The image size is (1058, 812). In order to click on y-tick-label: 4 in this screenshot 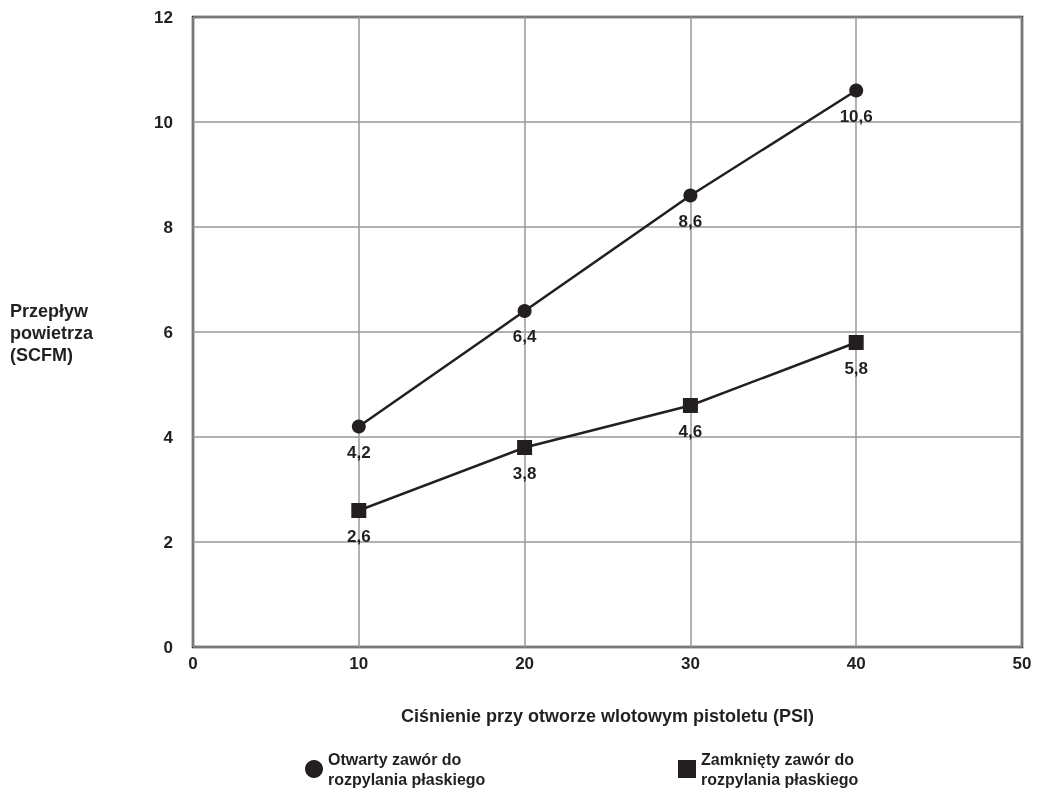, I will do `click(168, 437)`.